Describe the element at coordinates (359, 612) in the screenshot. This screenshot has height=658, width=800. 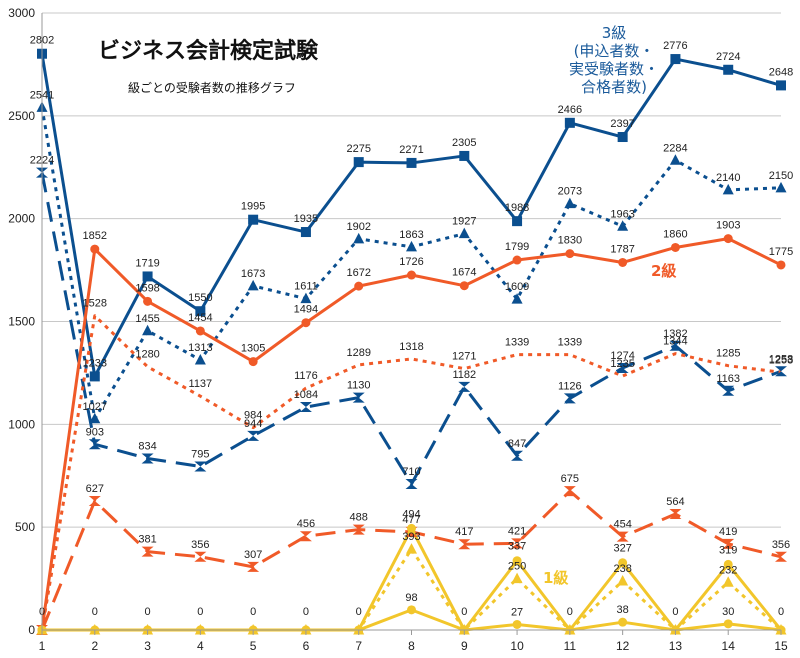
I see `series-7-label-7: 0` at that location.